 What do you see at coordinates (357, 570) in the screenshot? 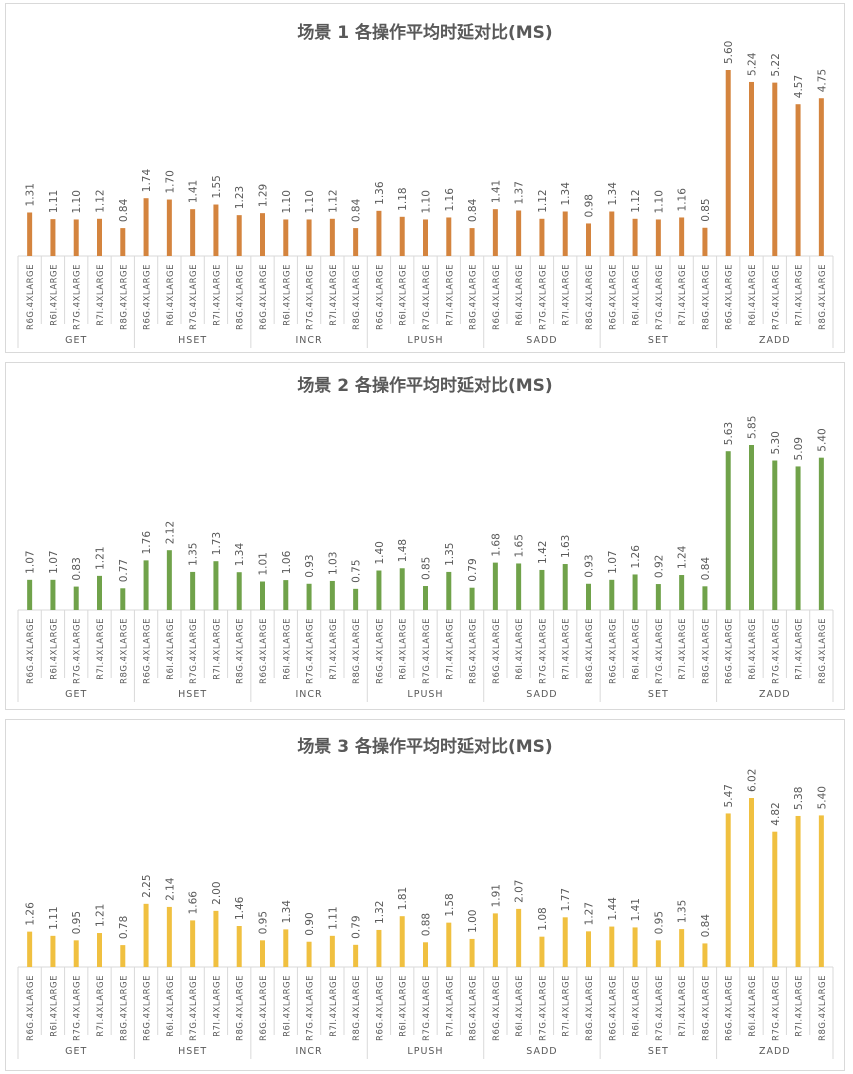
I see `bar-value-label: 0.75` at bounding box center [357, 570].